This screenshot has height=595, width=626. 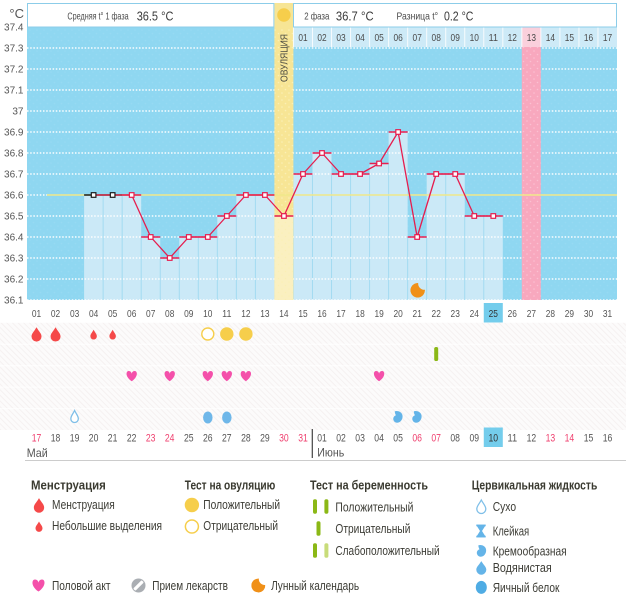 What do you see at coordinates (18, 112) in the screenshot?
I see `svg-text: 37` at bounding box center [18, 112].